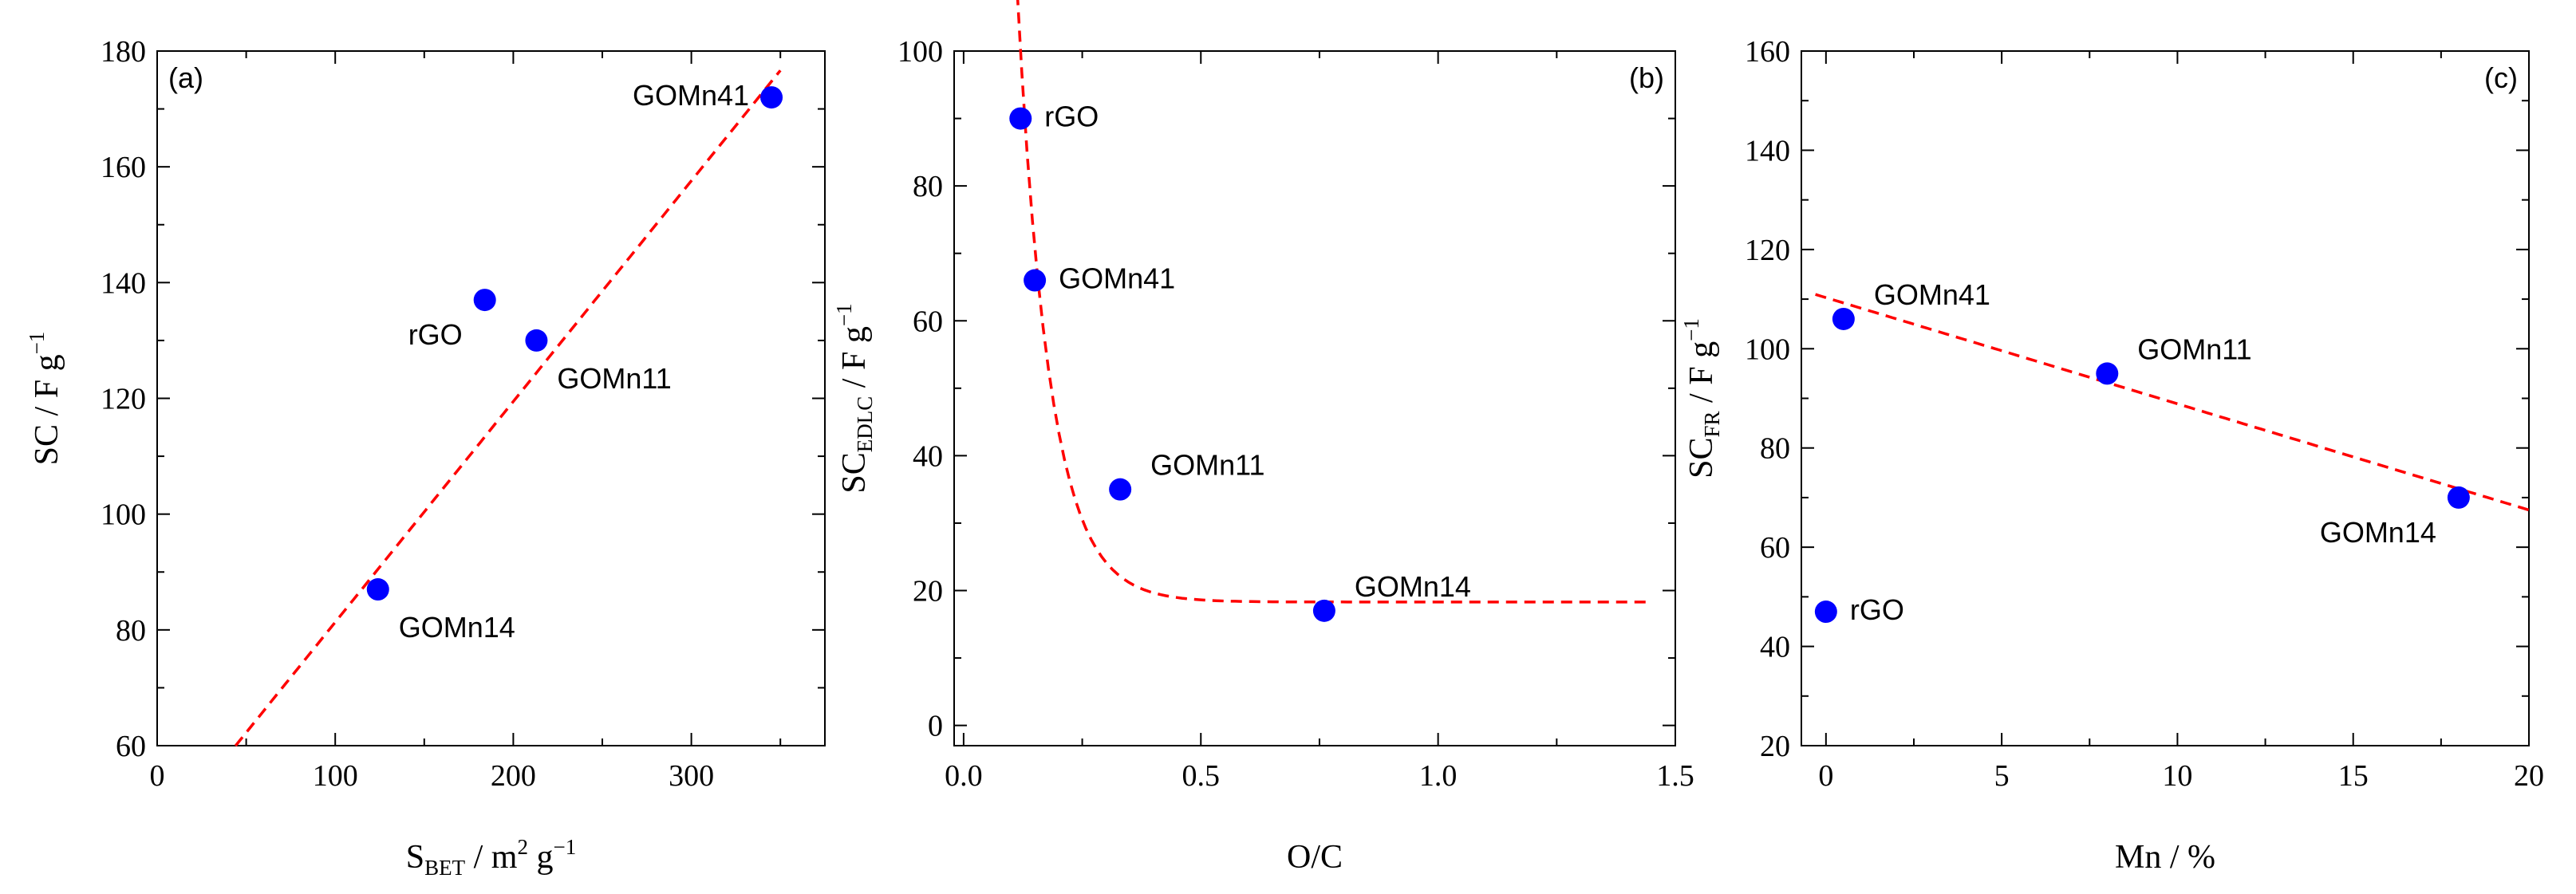 Image resolution: width=2576 pixels, height=894 pixels. What do you see at coordinates (855, 398) in the screenshot?
I see `y-axis-title: SCEDLC / F g−1` at bounding box center [855, 398].